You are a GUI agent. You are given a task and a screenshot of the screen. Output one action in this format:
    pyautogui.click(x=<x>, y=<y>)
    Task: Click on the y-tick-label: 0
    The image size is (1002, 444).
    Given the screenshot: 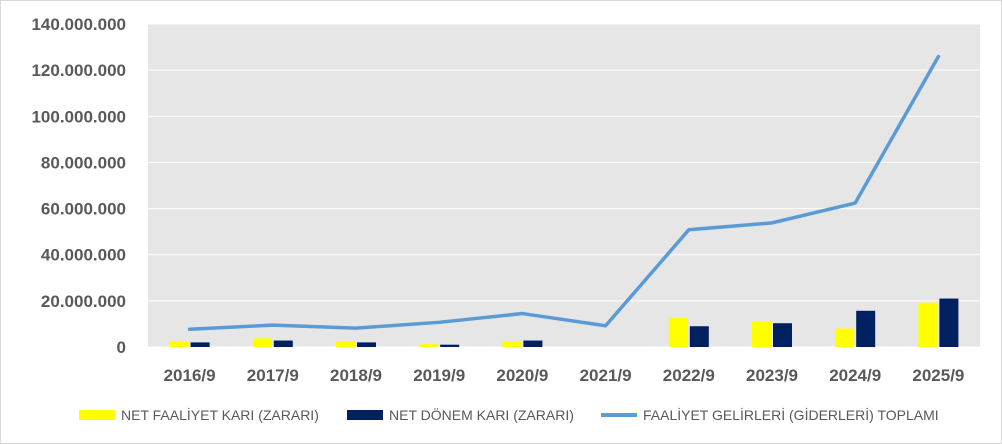 What is the action you would take?
    pyautogui.click(x=121, y=347)
    